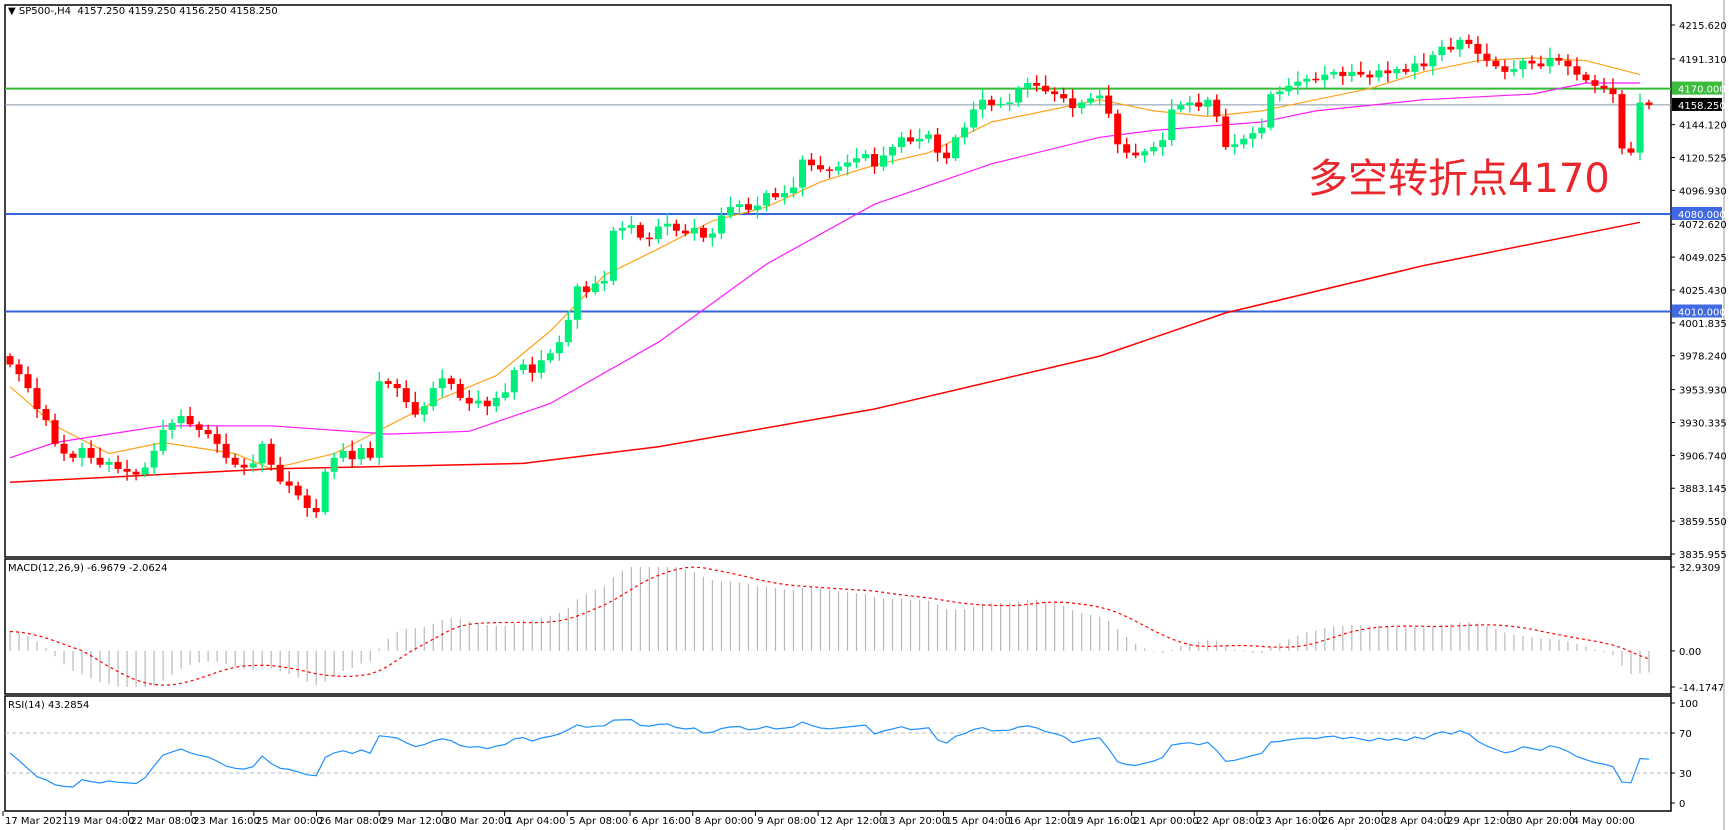 This screenshot has height=830, width=1729. What do you see at coordinates (226, 821) in the screenshot?
I see `time-tick-label: 23 Mar 16:00` at bounding box center [226, 821].